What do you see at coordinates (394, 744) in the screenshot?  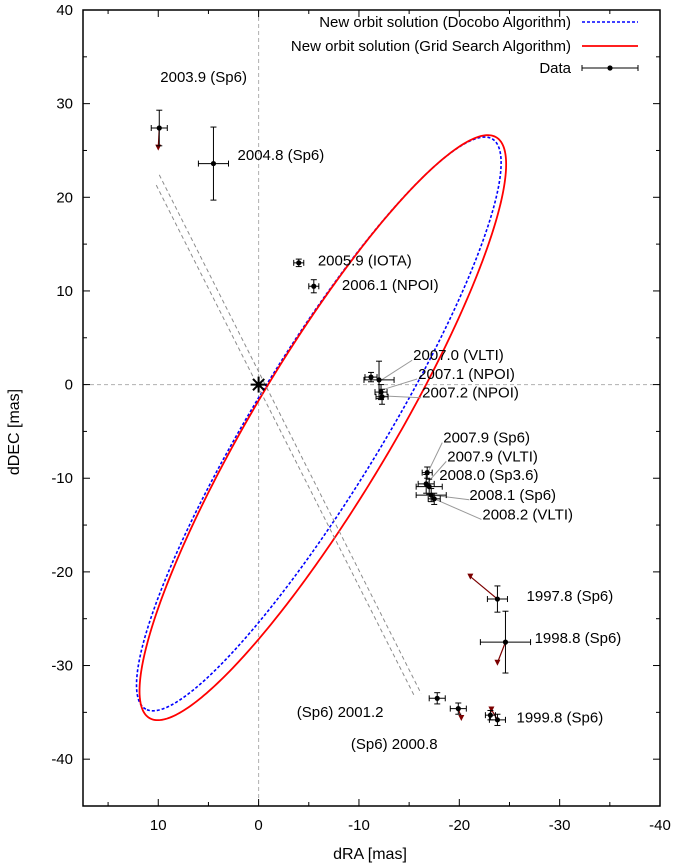 I see `annotation-16: (Sp6) 2000.8` at bounding box center [394, 744].